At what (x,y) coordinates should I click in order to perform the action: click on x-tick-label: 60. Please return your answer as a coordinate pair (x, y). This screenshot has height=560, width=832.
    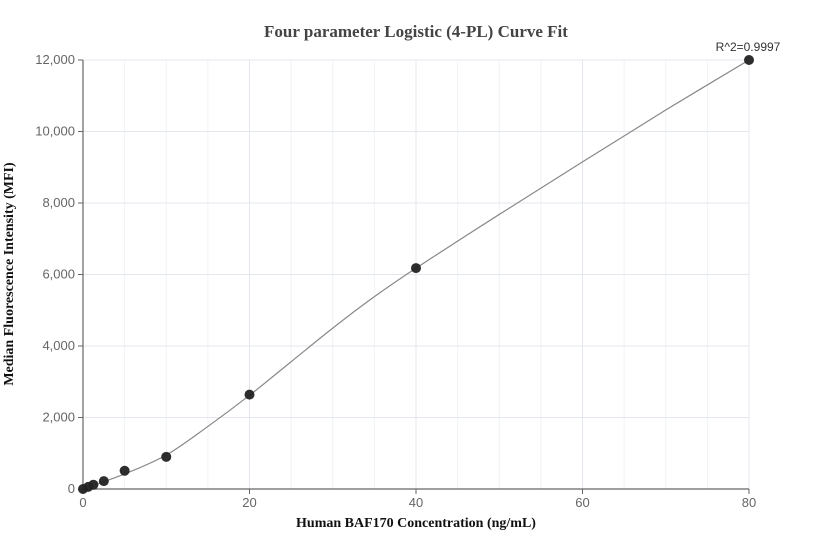
    Looking at the image, I should click on (582, 502).